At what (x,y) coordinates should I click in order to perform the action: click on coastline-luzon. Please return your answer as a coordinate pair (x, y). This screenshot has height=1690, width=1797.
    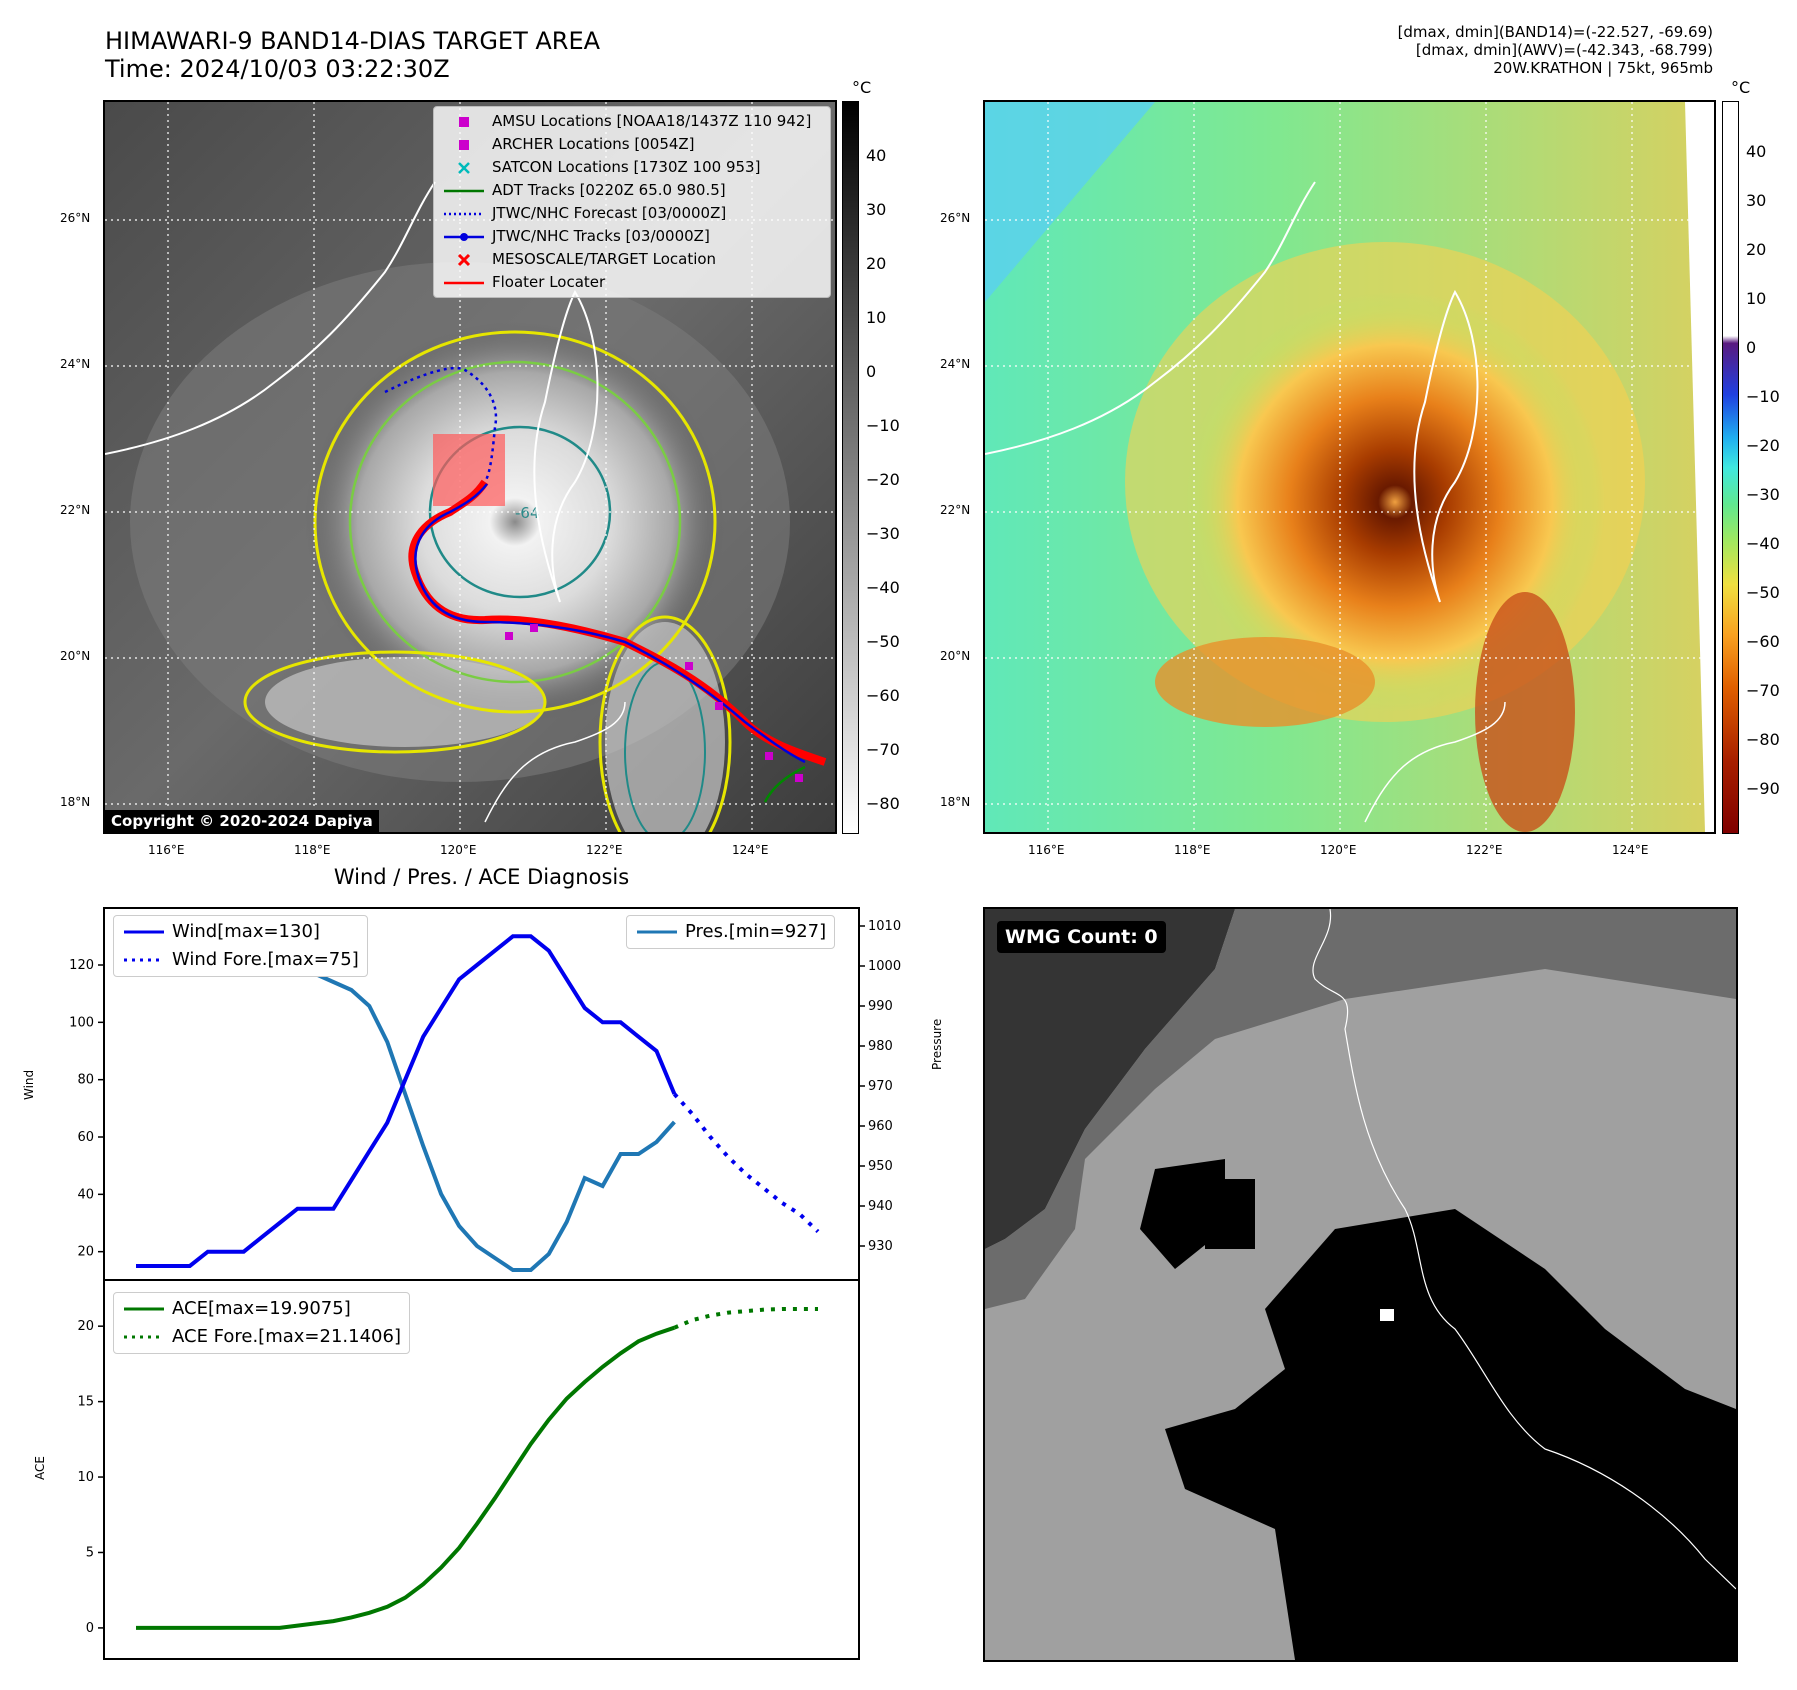
    Looking at the image, I should click on (555, 762).